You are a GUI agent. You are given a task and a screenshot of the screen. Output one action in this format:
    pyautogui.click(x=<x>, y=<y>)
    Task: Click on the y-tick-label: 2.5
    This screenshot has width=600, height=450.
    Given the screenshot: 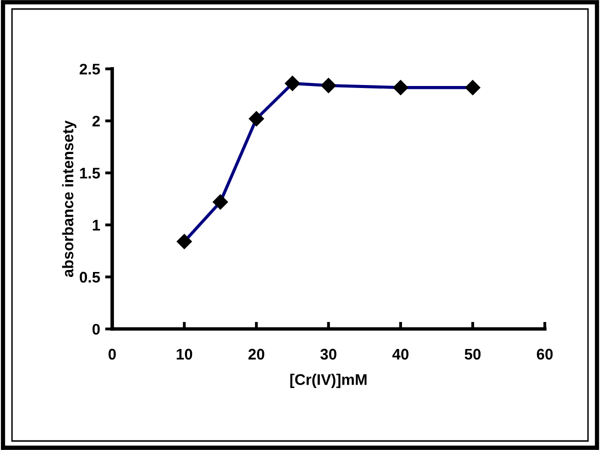 What is the action you would take?
    pyautogui.click(x=90, y=69)
    